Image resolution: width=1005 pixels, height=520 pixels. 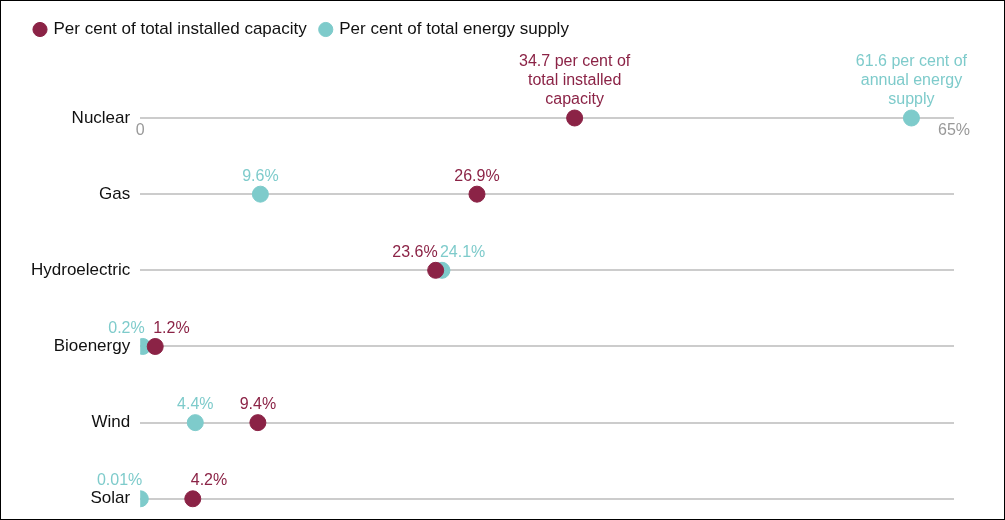 What do you see at coordinates (111, 422) in the screenshot?
I see `y-tick-label: Wind` at bounding box center [111, 422].